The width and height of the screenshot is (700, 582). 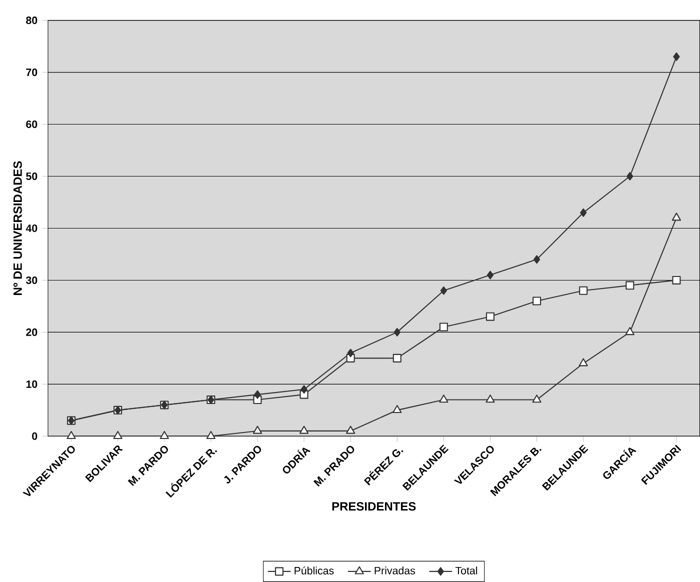 What do you see at coordinates (314, 570) in the screenshot?
I see `legend-label: Públicas` at bounding box center [314, 570].